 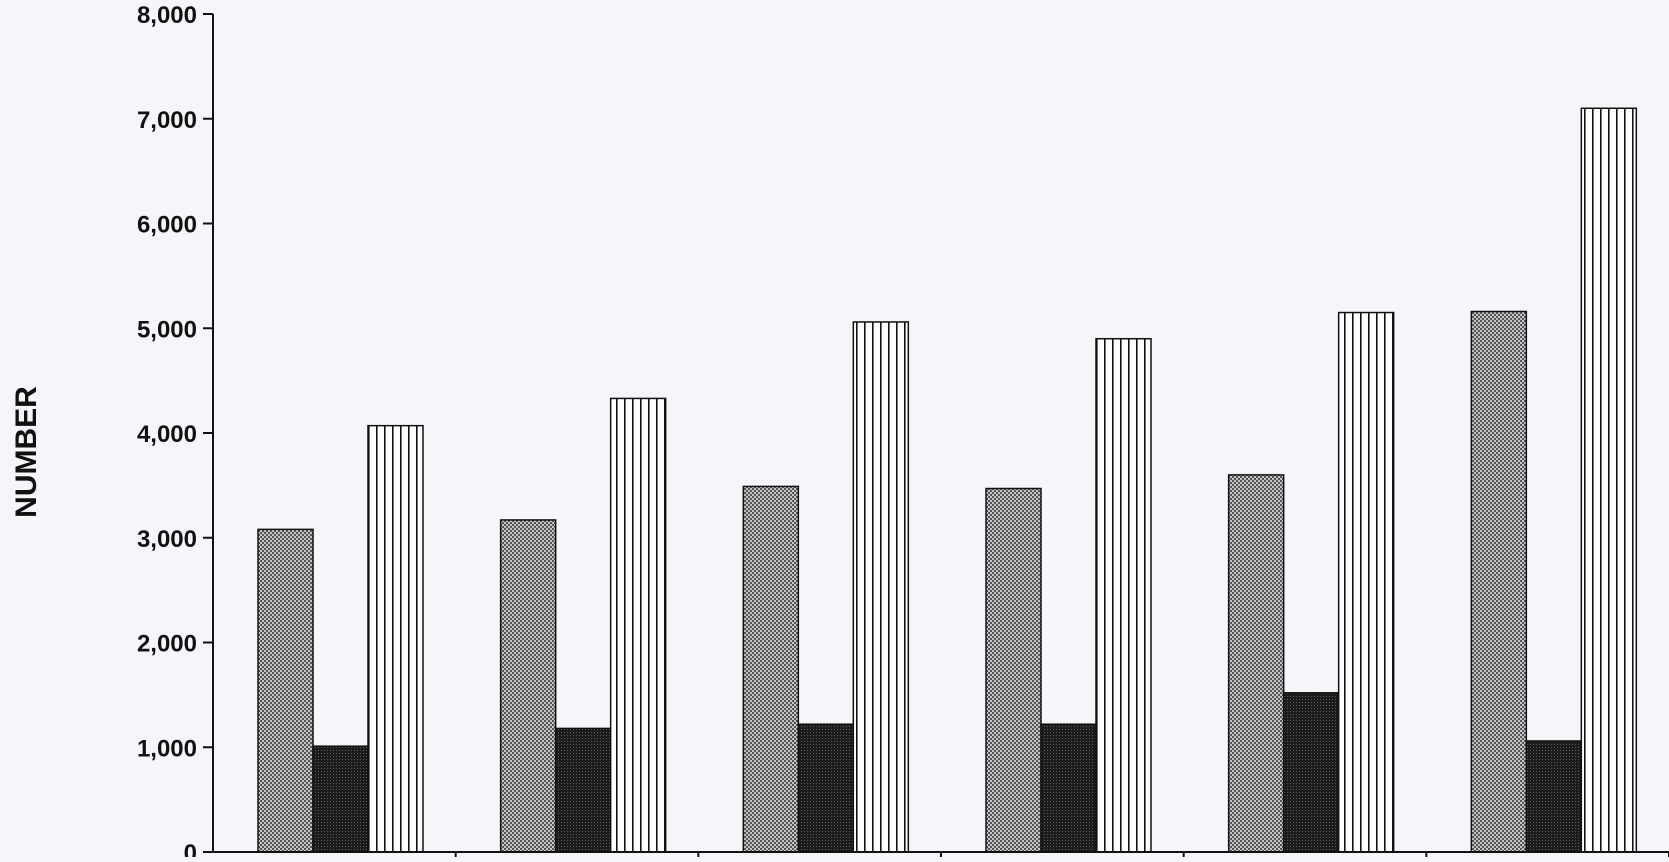 What do you see at coordinates (167, 644) in the screenshot?
I see `y-tick-label: 2,000` at bounding box center [167, 644].